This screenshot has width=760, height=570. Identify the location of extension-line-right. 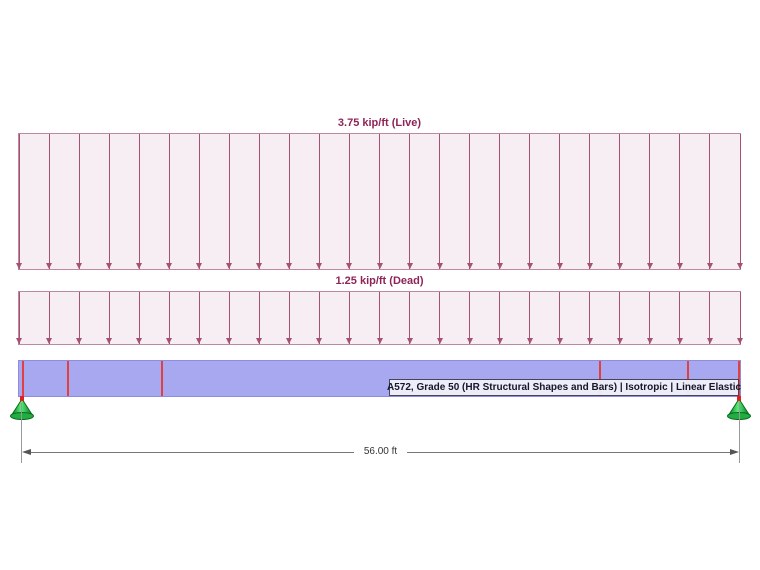
(739, 433).